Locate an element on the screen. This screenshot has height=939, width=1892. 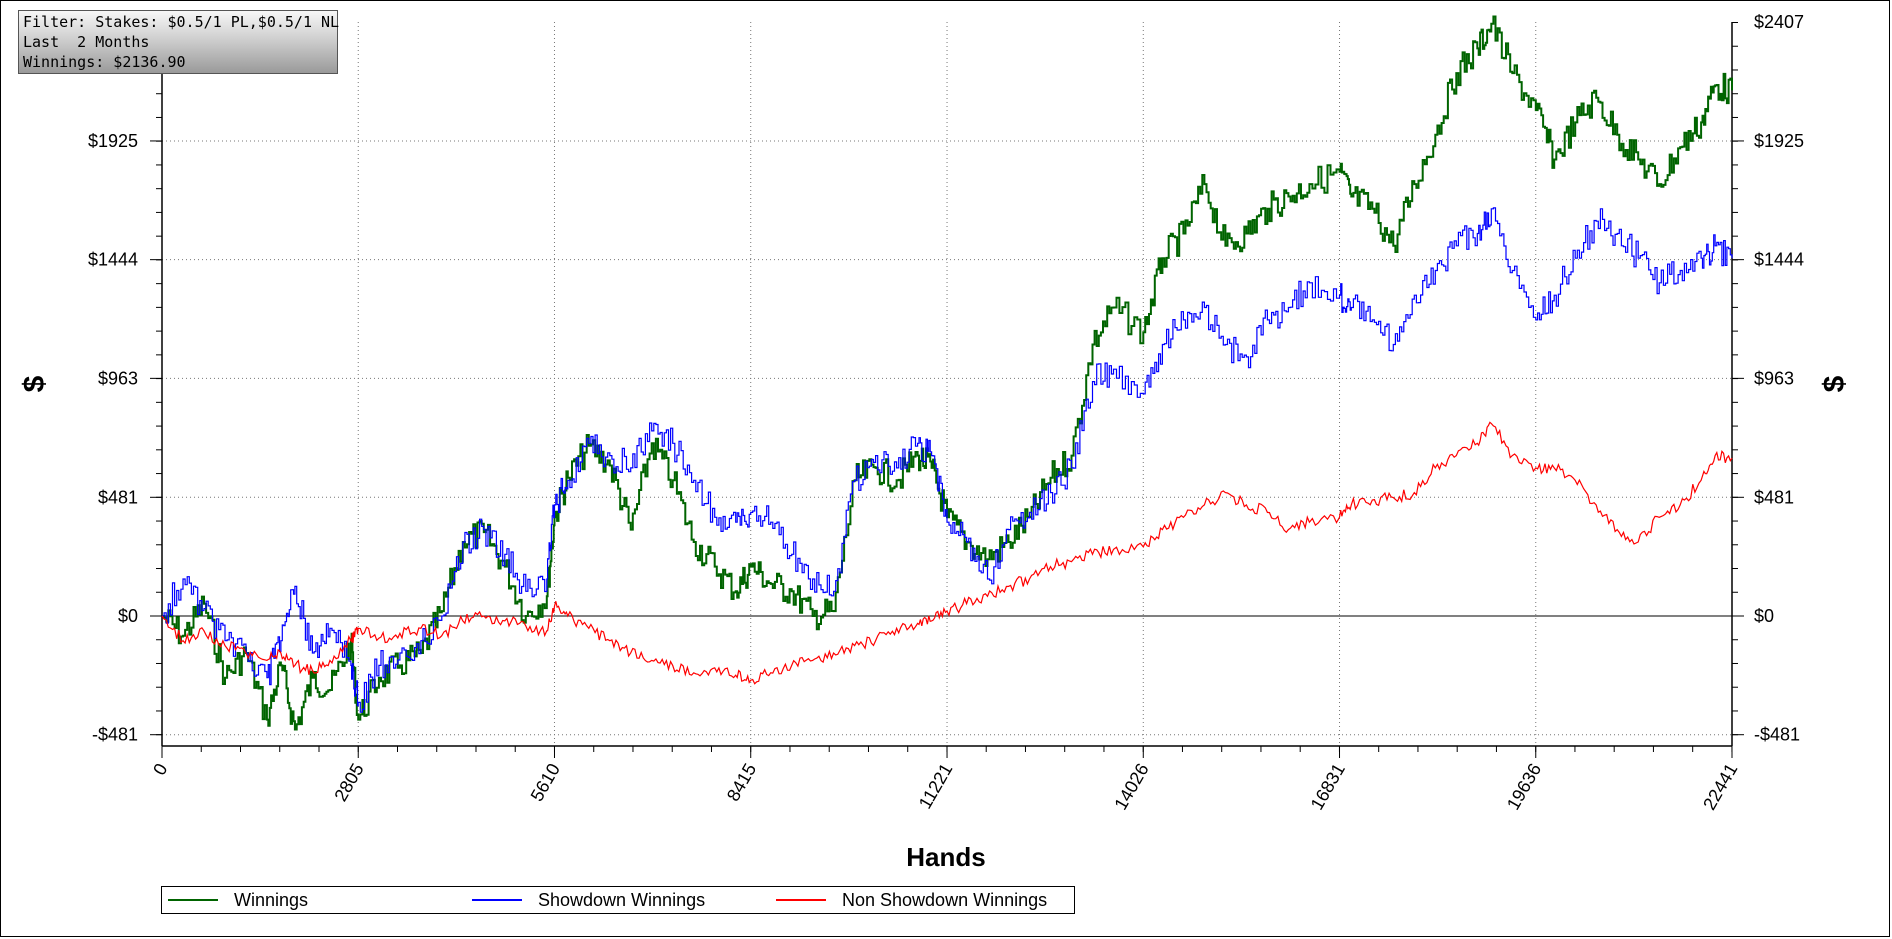
y-tick-label-left: $0 is located at coordinates (128, 616).